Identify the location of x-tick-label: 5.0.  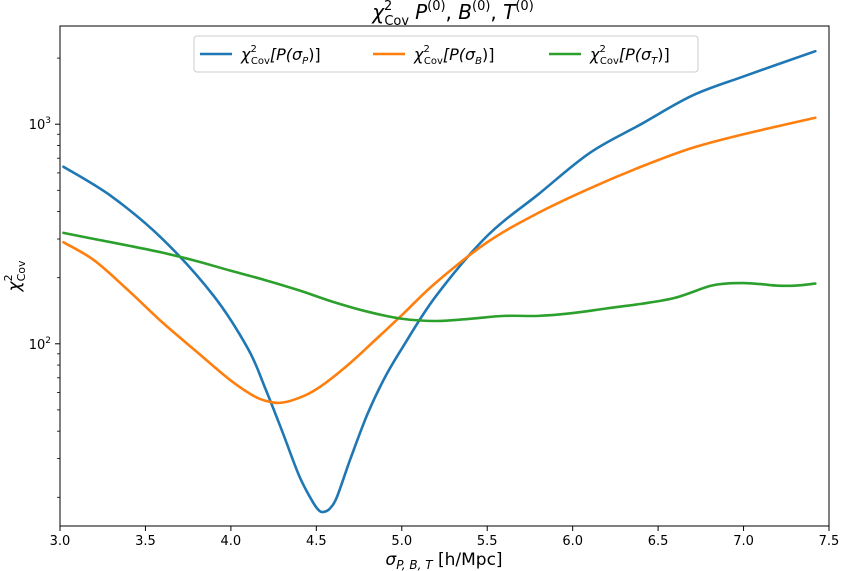
(401, 541).